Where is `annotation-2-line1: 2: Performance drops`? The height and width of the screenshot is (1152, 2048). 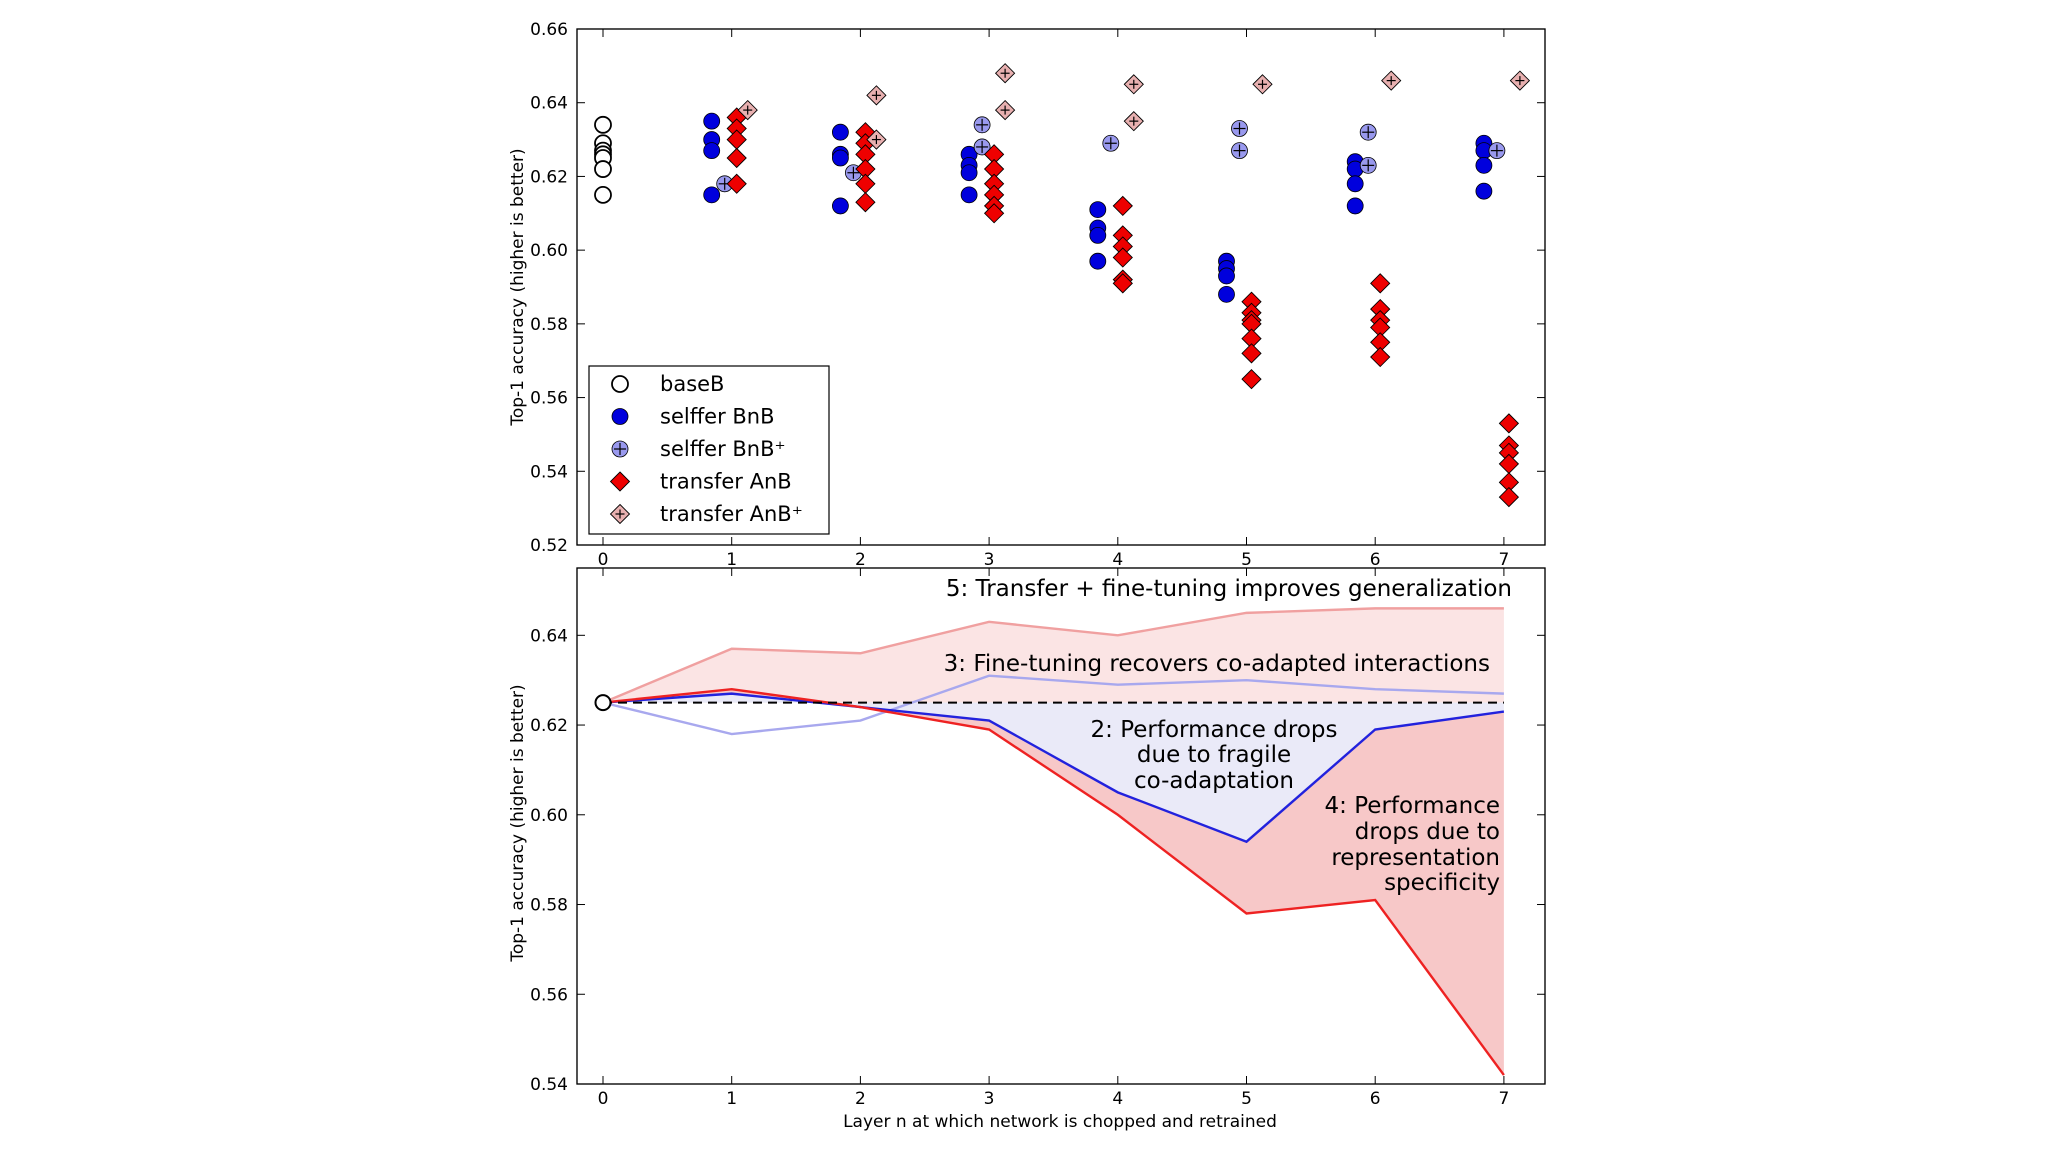
annotation-2-line1: 2: Performance drops is located at coordinates (1214, 730).